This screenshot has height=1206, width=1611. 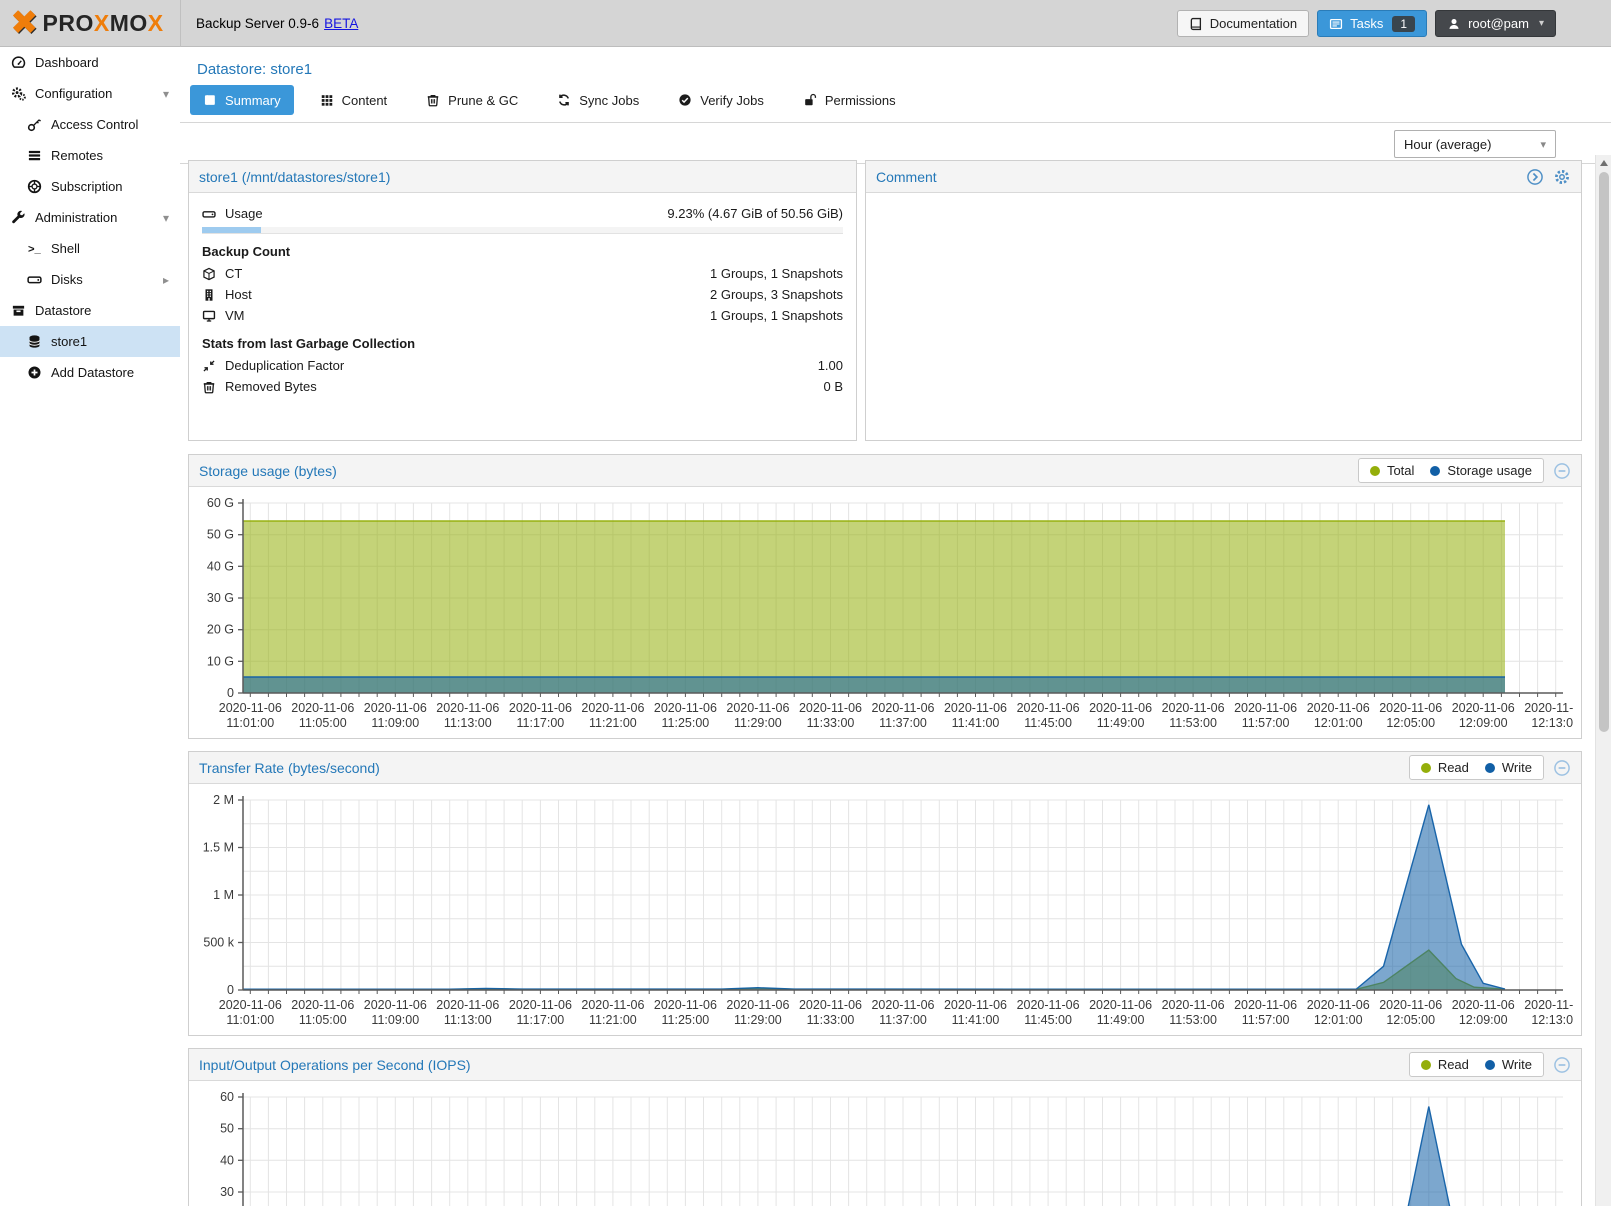 What do you see at coordinates (220, 661) in the screenshot?
I see `svg-text: 10 G` at bounding box center [220, 661].